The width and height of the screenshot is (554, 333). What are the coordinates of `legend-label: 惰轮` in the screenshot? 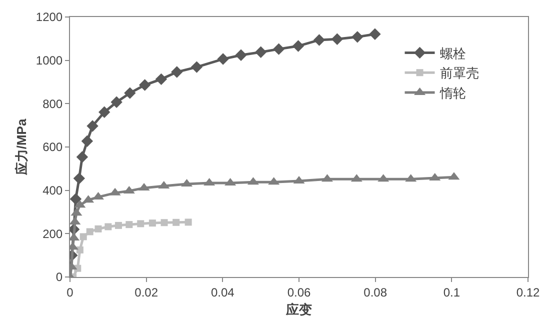 It's located at (452, 93).